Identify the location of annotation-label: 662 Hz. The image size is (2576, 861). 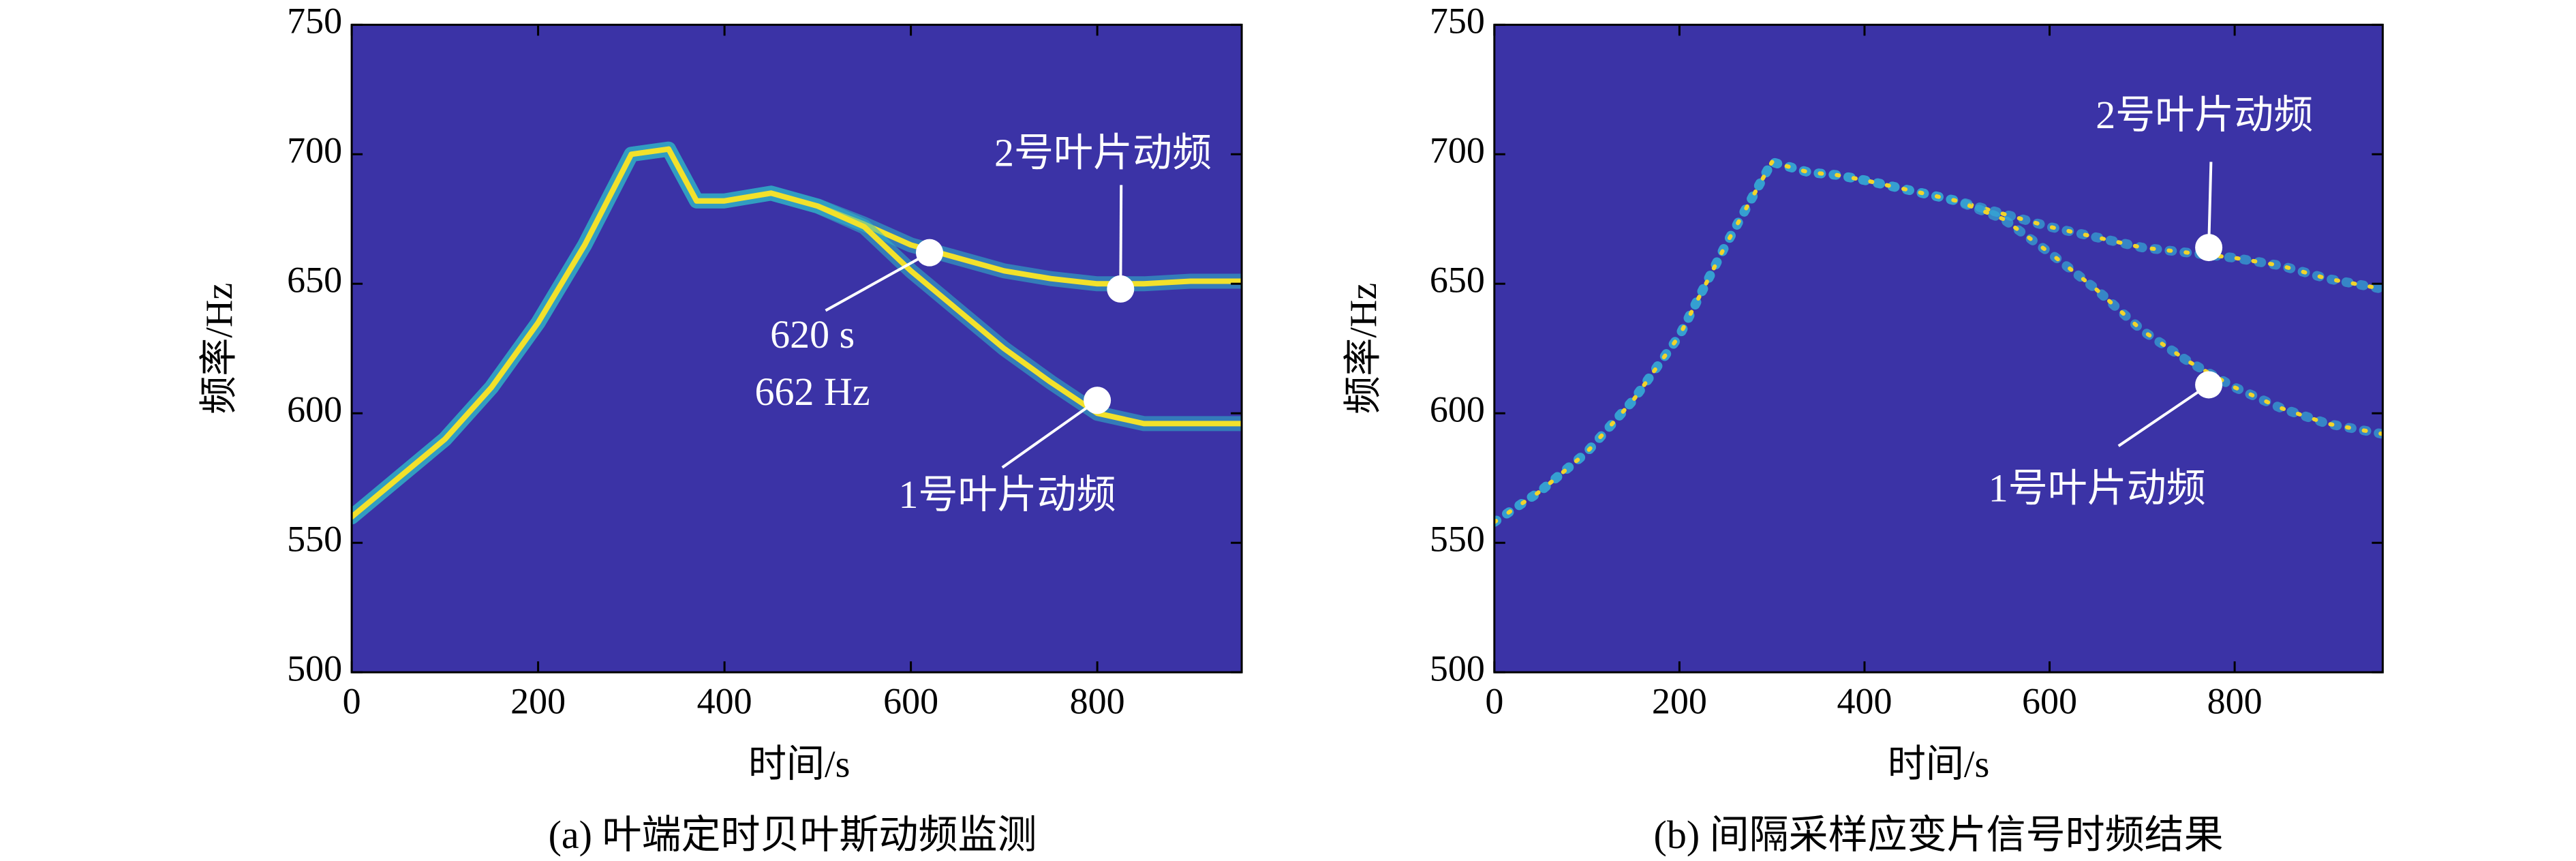
(812, 392).